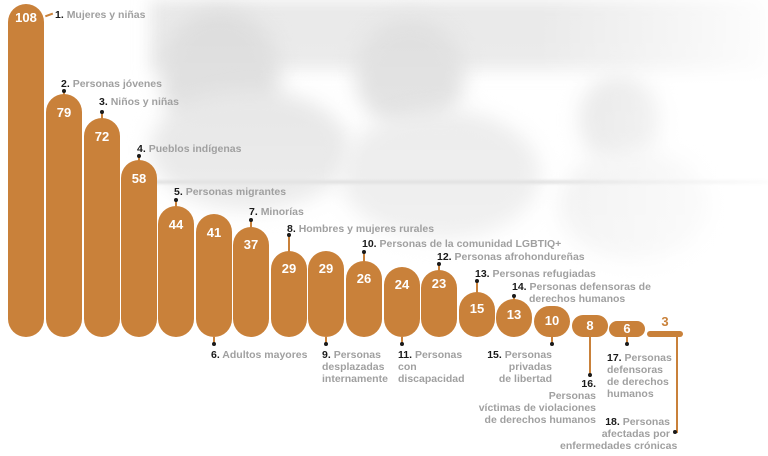 This screenshot has height=456, width=768. Describe the element at coordinates (402, 284) in the screenshot. I see `bar-value: 24` at that location.